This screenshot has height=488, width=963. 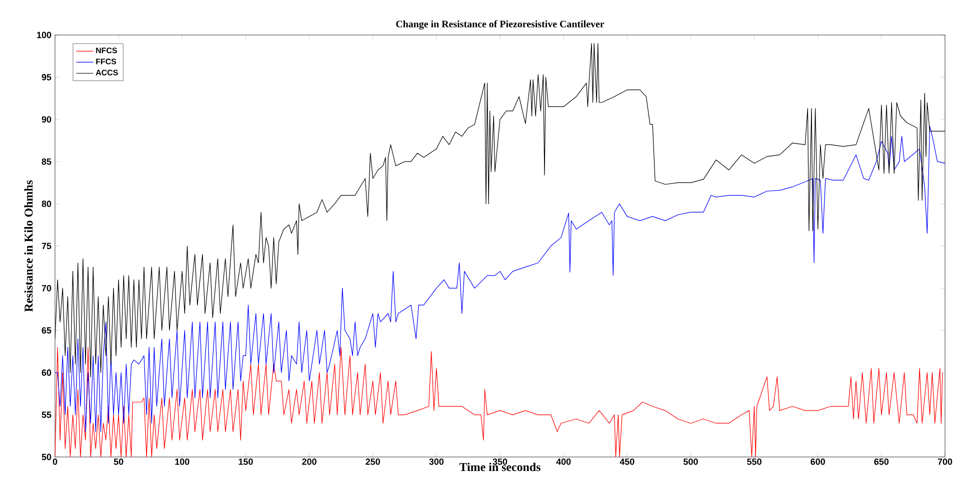 What do you see at coordinates (500, 25) in the screenshot?
I see `chart-title: Change in Resistance of Piezoresistive Cantilever` at bounding box center [500, 25].